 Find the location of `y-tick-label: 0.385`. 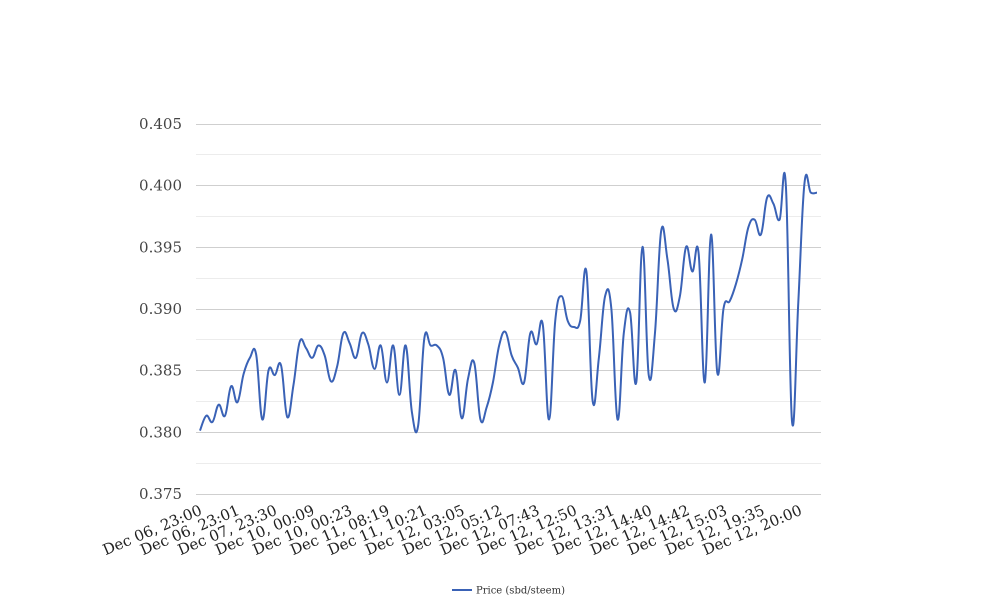

y-tick-label: 0.385 is located at coordinates (160, 371).